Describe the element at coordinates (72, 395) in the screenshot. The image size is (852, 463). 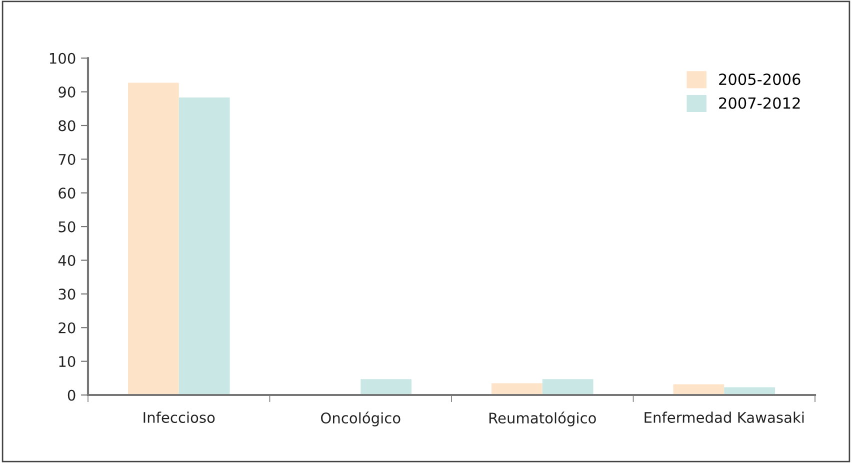
I see `y-tick-label: 0` at that location.